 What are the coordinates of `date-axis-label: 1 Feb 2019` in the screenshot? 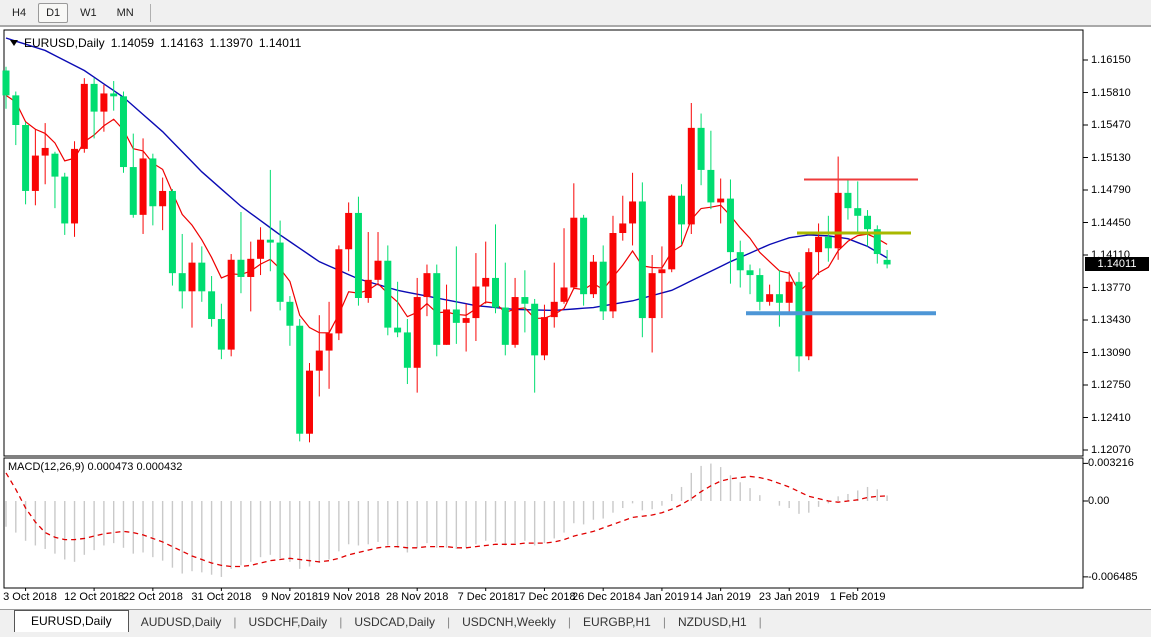 It's located at (857, 597).